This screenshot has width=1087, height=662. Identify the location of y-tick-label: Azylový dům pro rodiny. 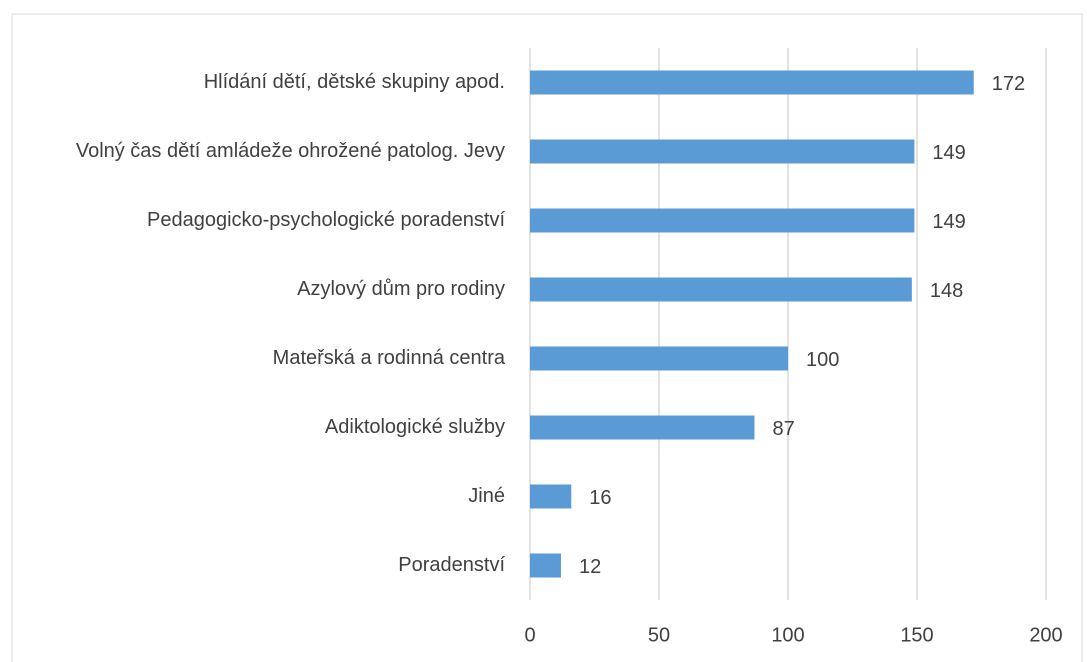
(401, 289).